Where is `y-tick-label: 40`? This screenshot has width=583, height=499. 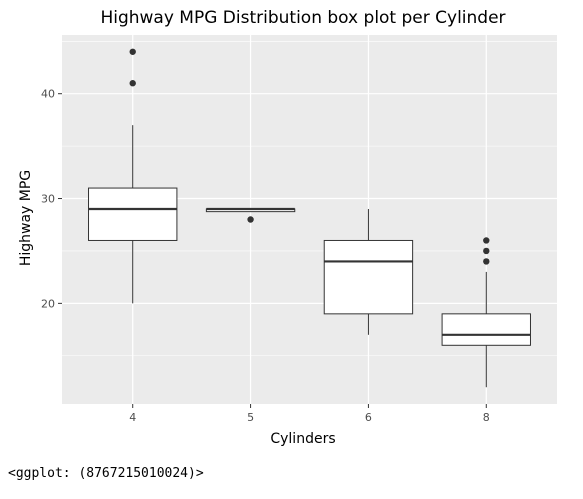 y-tick-label: 40 is located at coordinates (48, 94).